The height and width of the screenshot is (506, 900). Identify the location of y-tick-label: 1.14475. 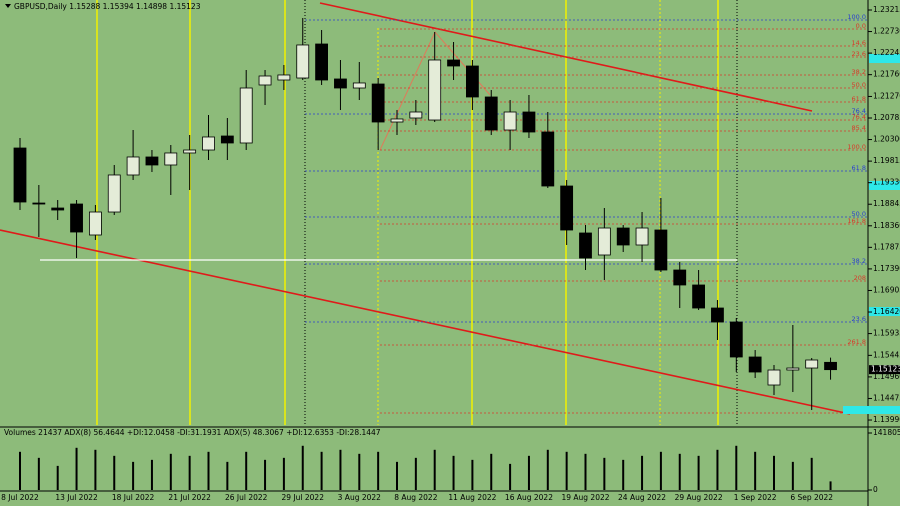
(886, 397).